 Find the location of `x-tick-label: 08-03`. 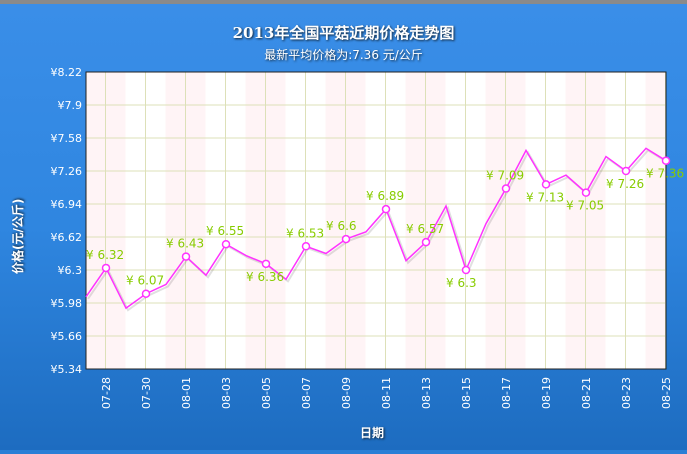

x-tick-label: 08-03 is located at coordinates (226, 393).